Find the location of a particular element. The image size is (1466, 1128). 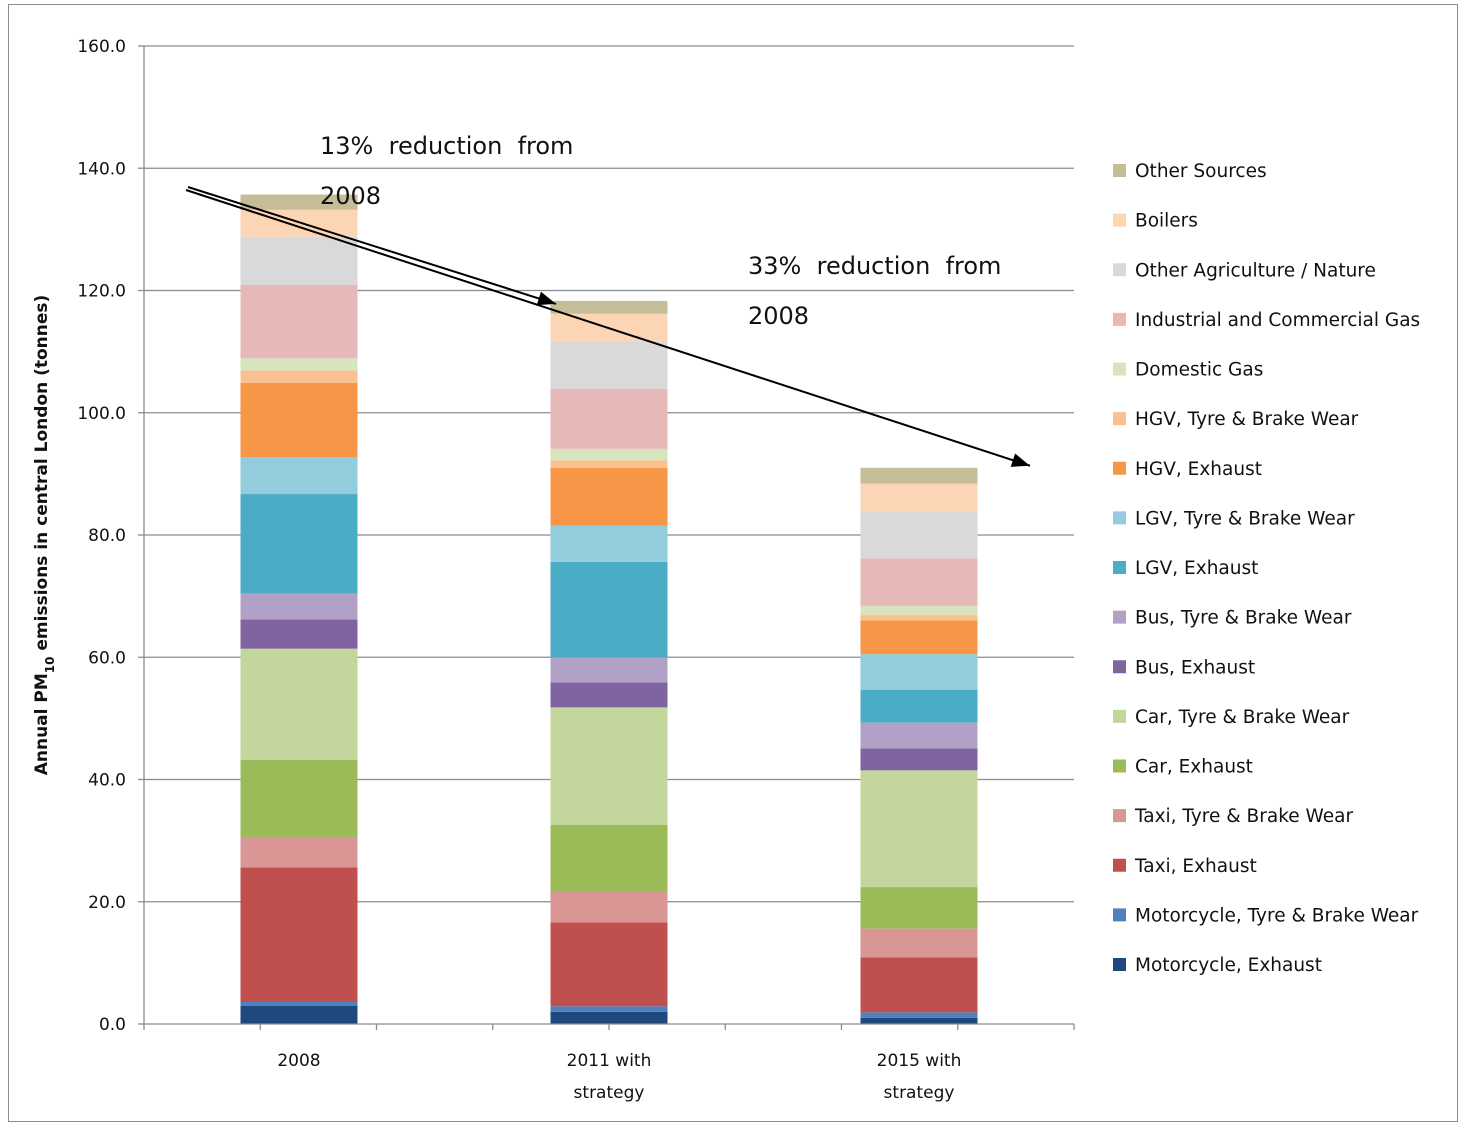

reduction-annotation: 13% reduction from is located at coordinates (446, 146).